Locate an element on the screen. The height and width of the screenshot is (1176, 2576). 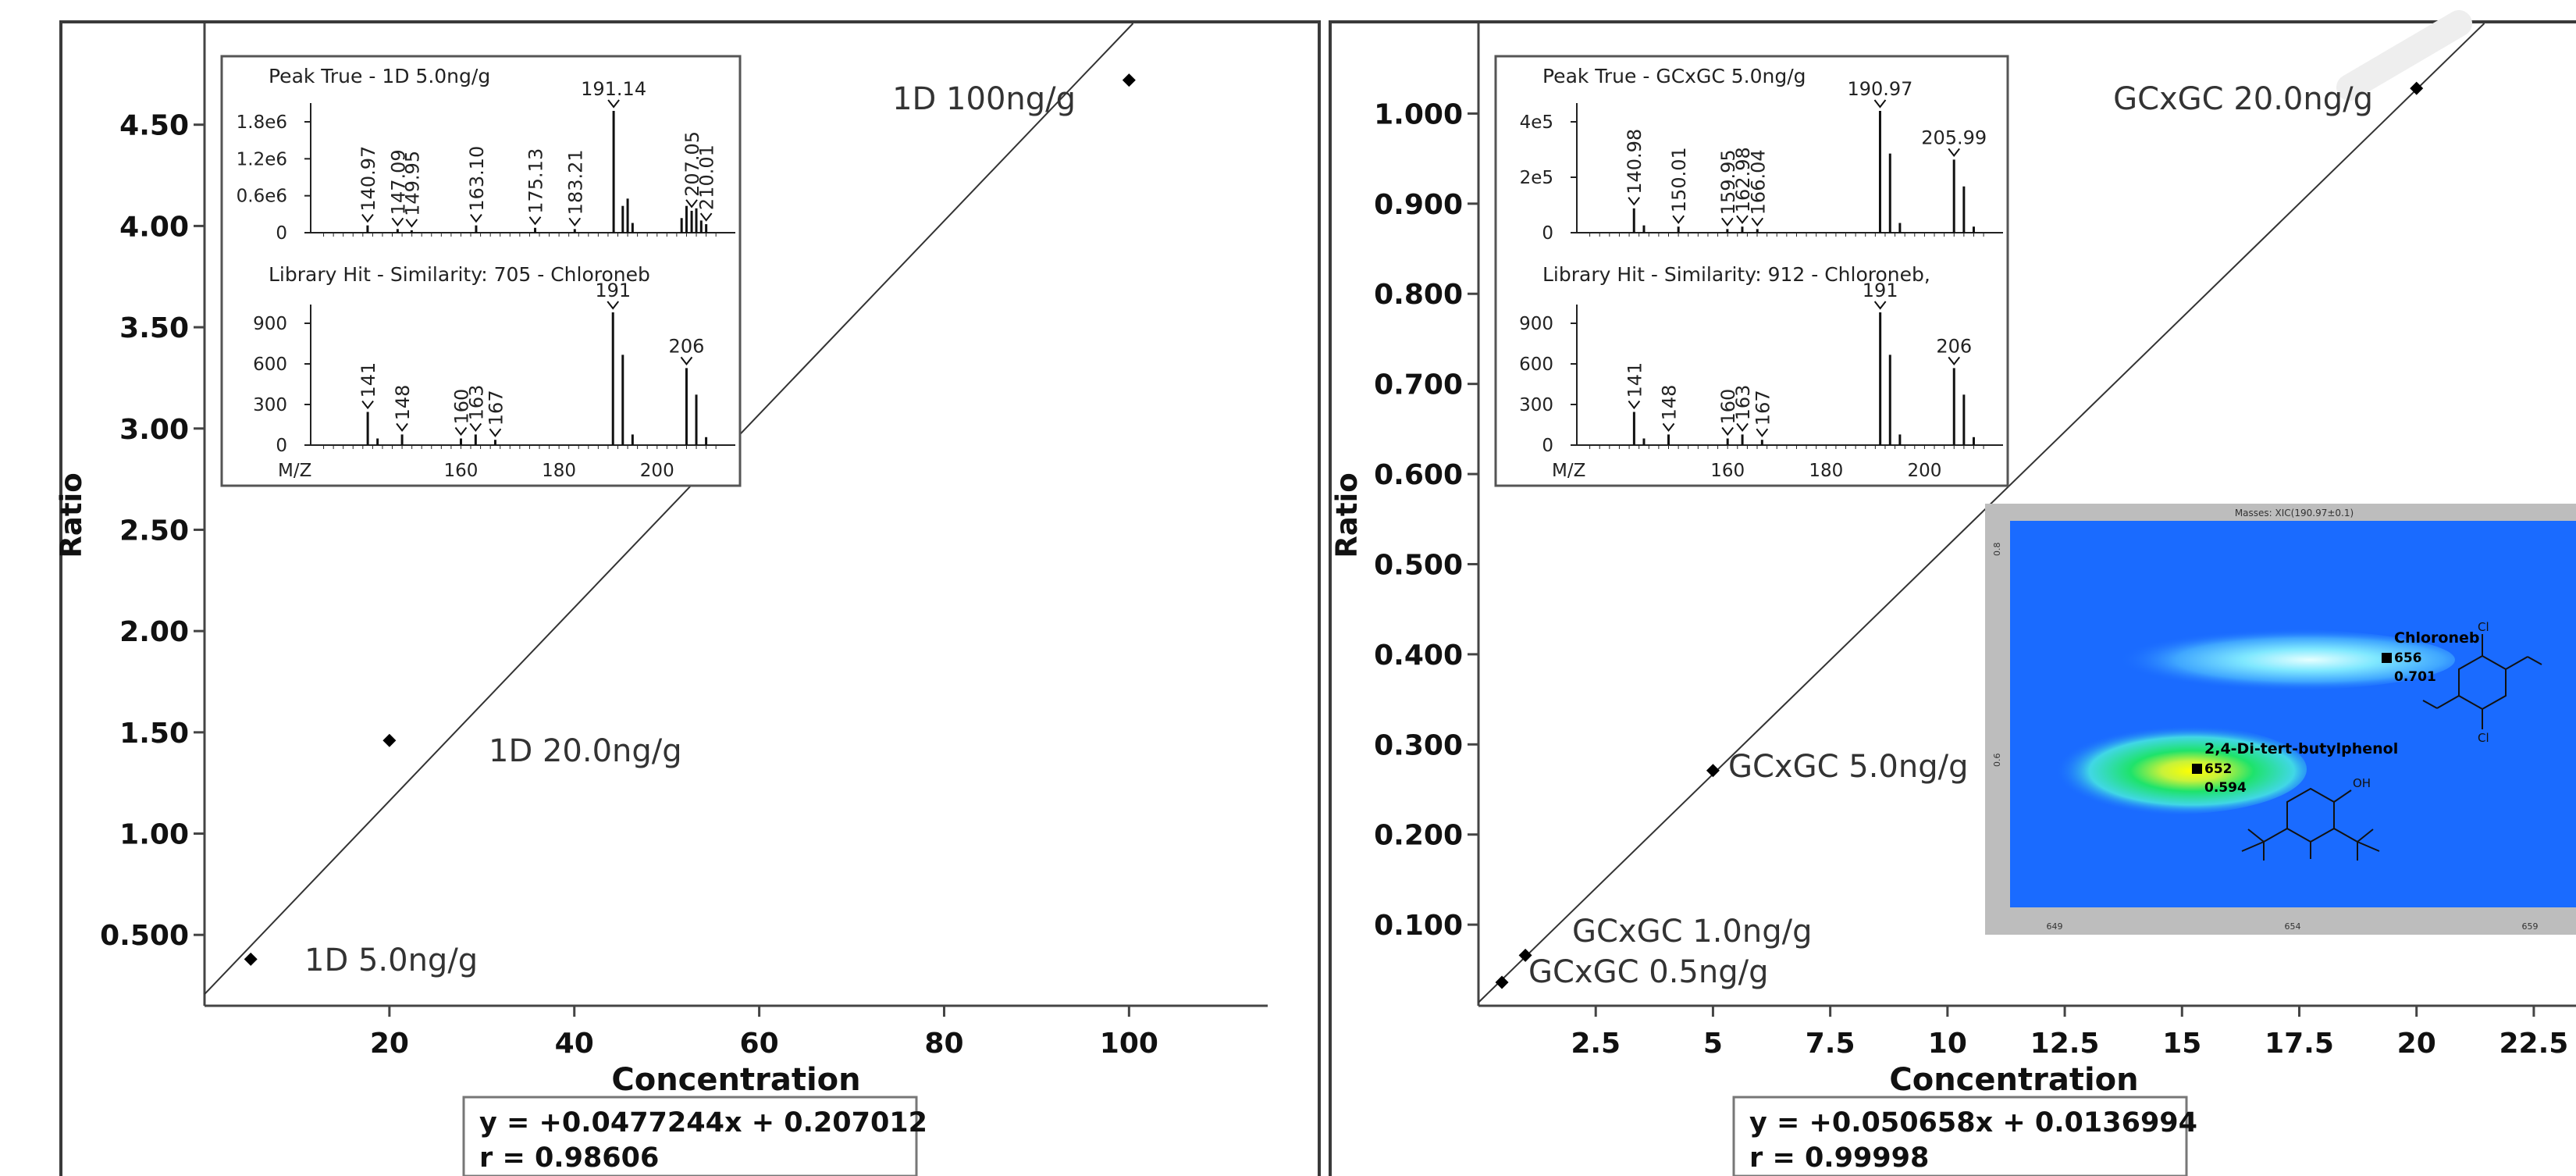
left-r-value: r = 0.98606 is located at coordinates (569, 1158).